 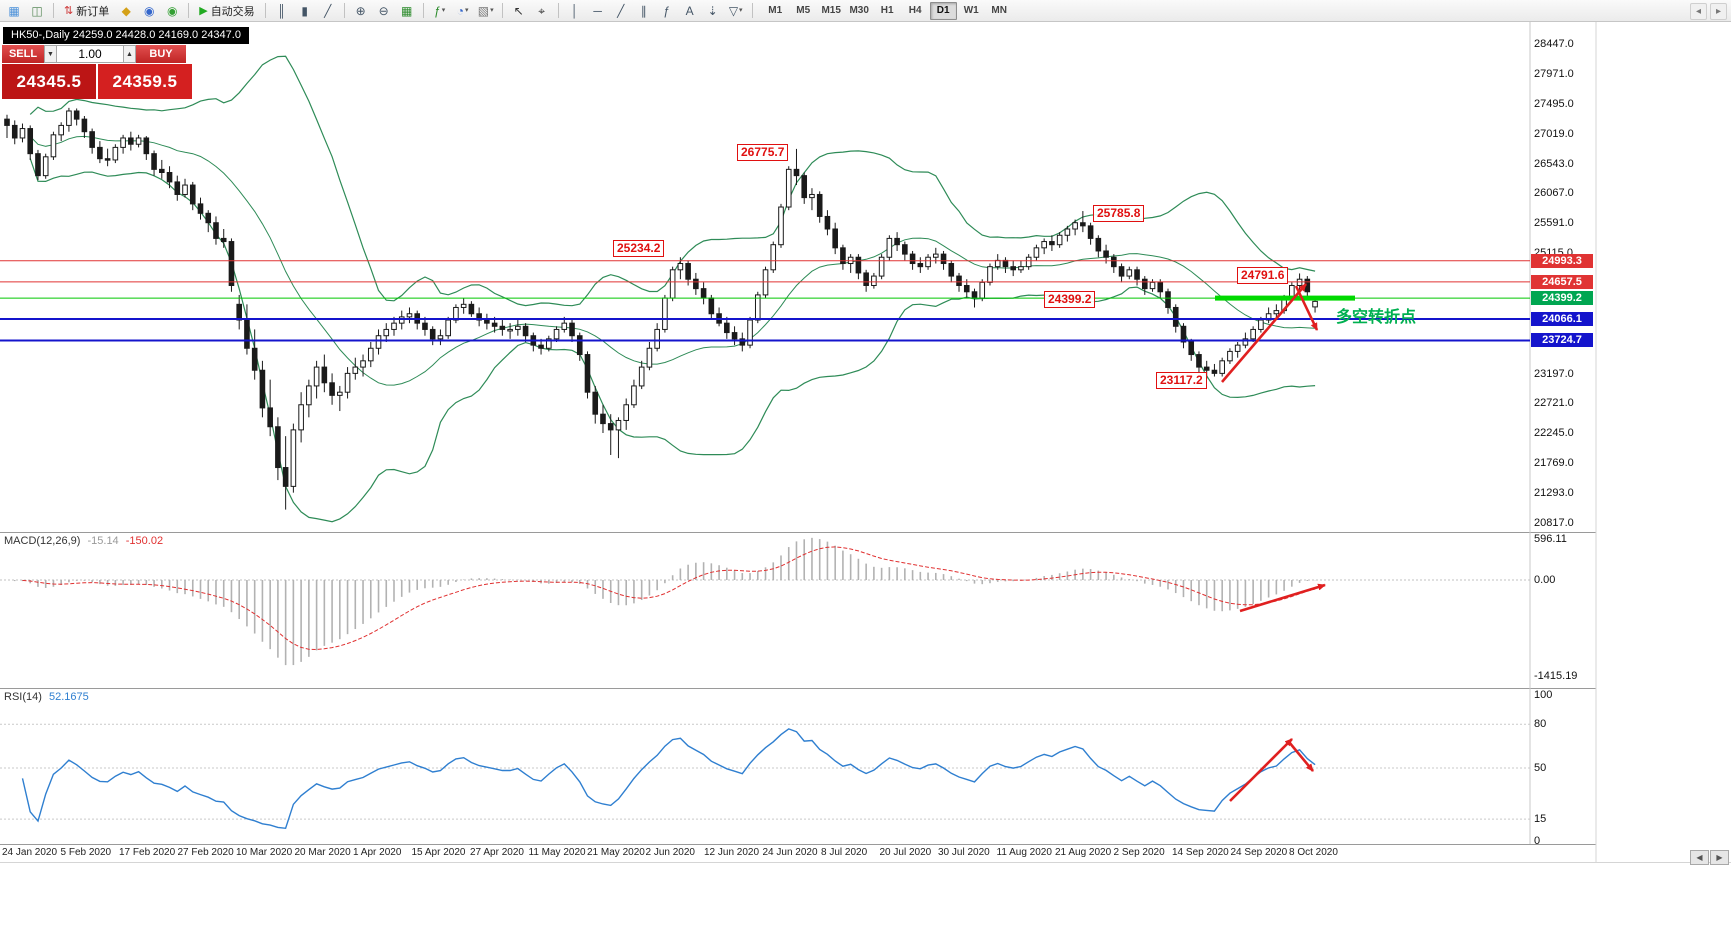 What do you see at coordinates (1070, 299) in the screenshot?
I see `price-callout: 24399.2` at bounding box center [1070, 299].